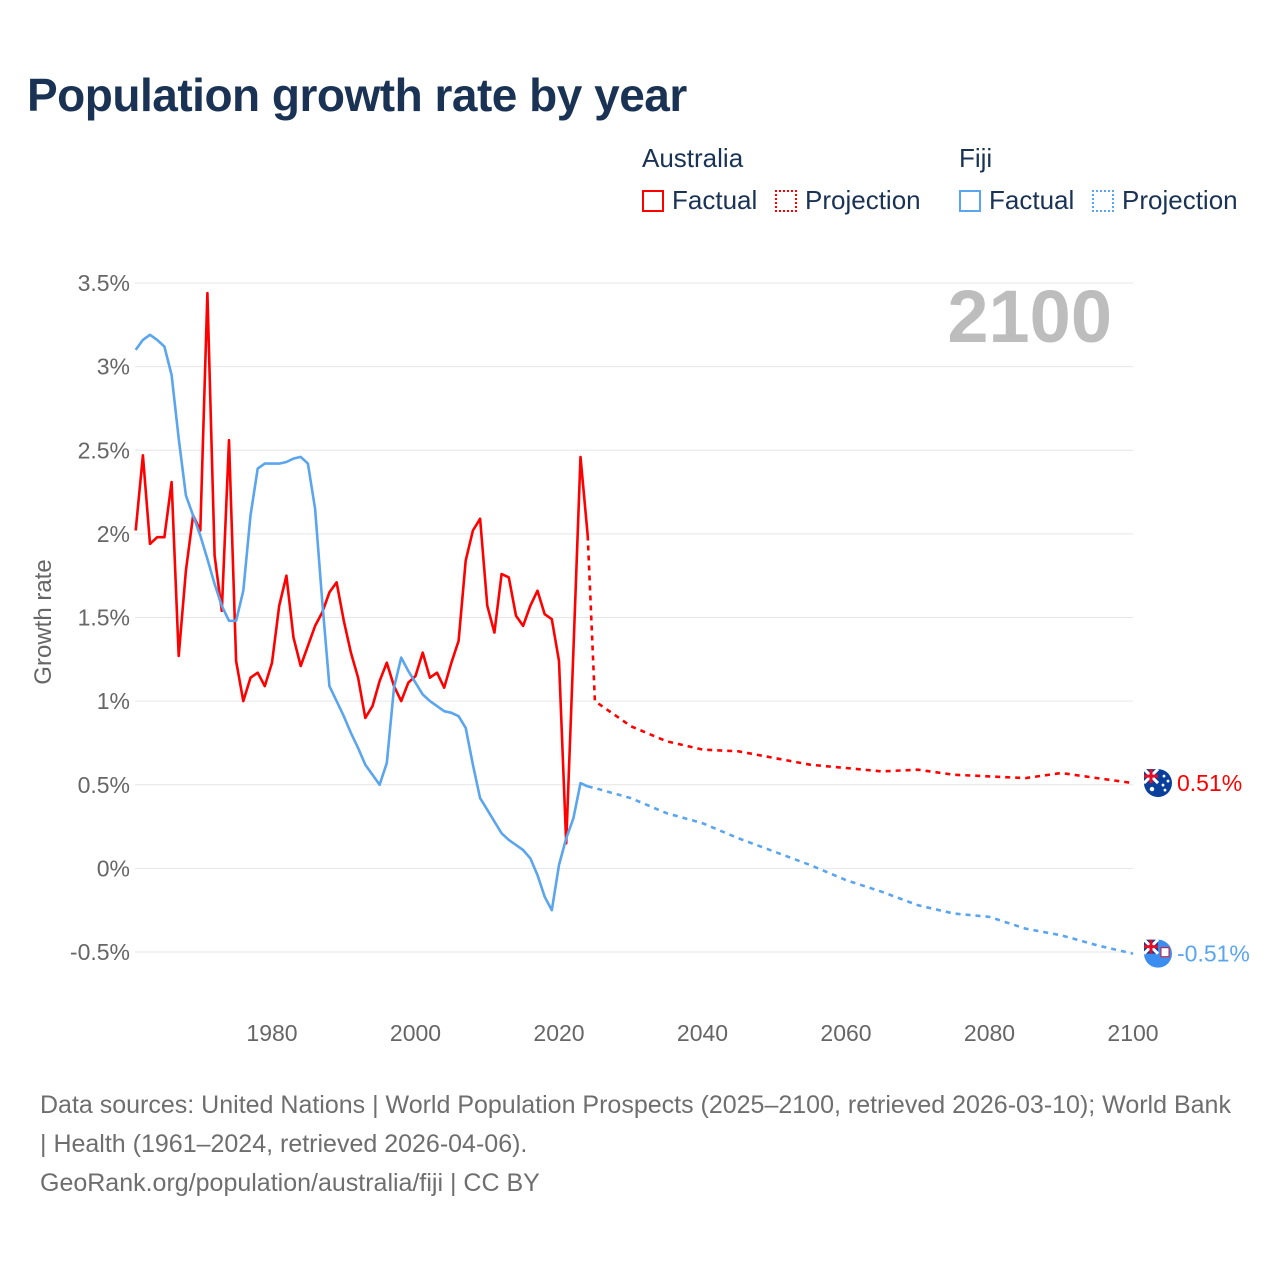 The width and height of the screenshot is (1280, 1280). I want to click on legend-australia-projection: Projection, so click(848, 200).